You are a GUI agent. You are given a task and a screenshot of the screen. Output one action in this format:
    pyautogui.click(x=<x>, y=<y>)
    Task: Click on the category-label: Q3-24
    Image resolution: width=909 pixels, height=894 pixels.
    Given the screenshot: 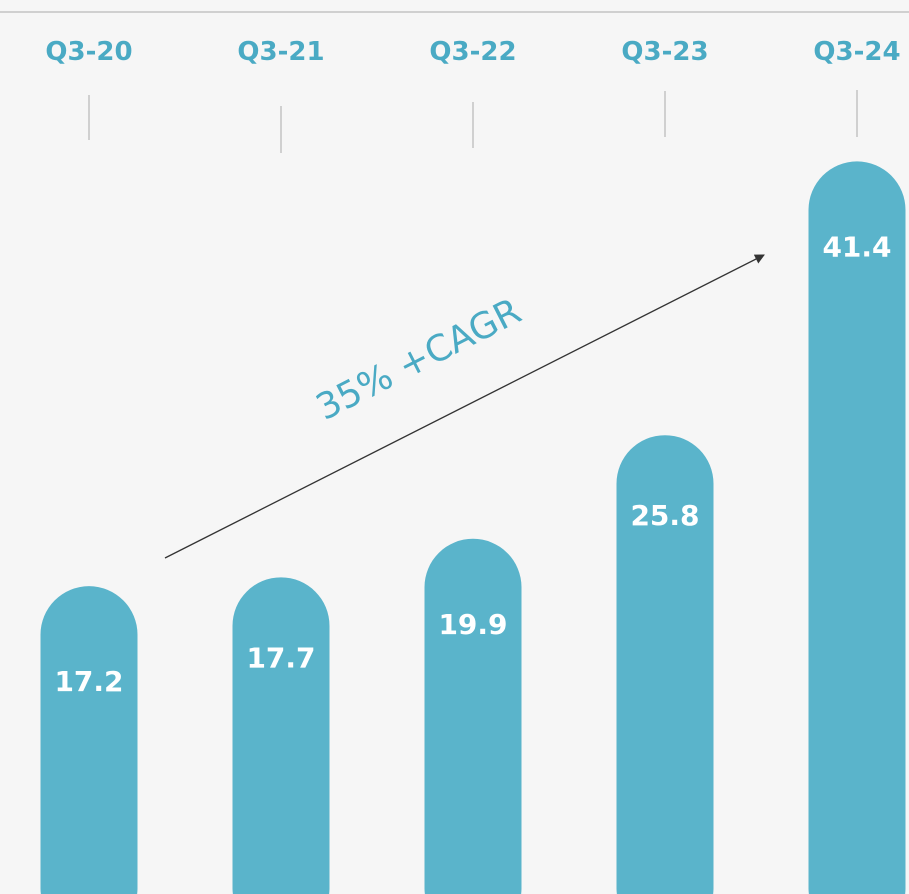 What is the action you would take?
    pyautogui.click(x=856, y=52)
    